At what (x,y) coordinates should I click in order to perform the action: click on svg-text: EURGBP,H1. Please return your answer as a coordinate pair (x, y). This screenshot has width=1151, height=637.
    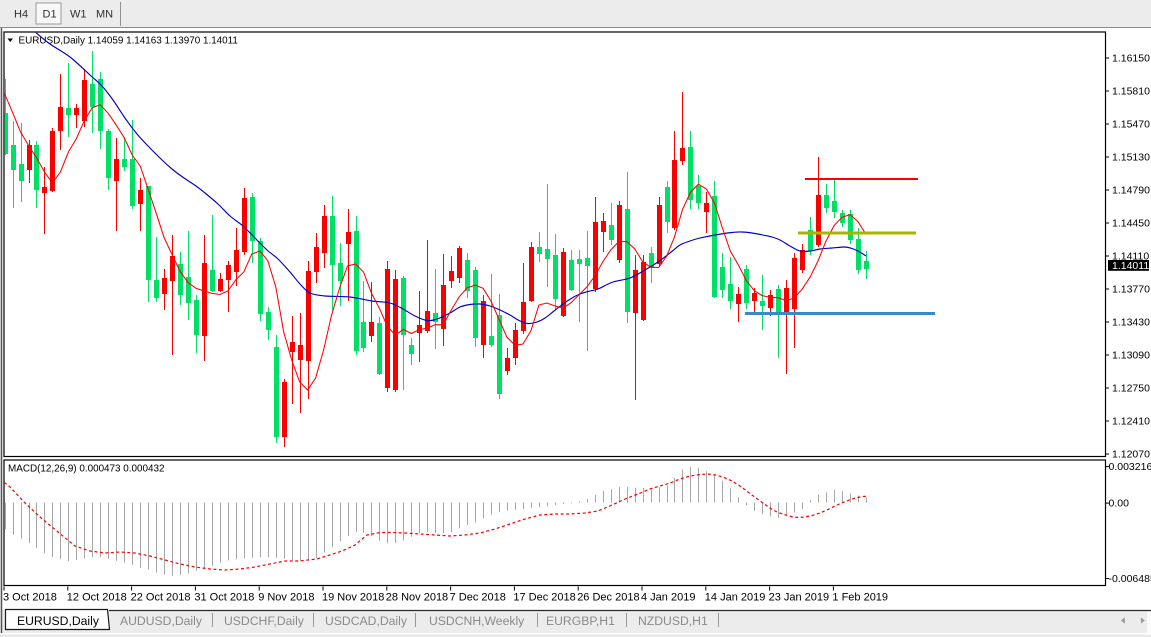
    Looking at the image, I should click on (580, 621).